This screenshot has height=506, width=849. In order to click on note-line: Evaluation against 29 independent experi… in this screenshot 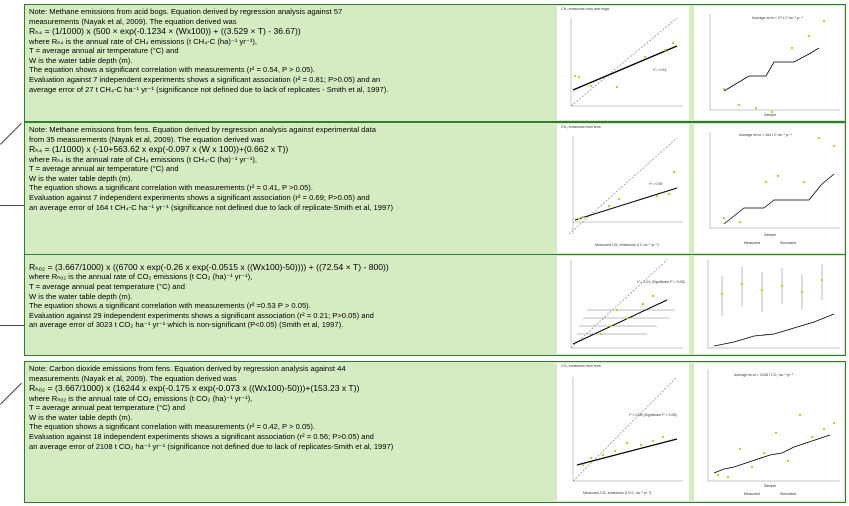, I will do `click(201, 315)`.